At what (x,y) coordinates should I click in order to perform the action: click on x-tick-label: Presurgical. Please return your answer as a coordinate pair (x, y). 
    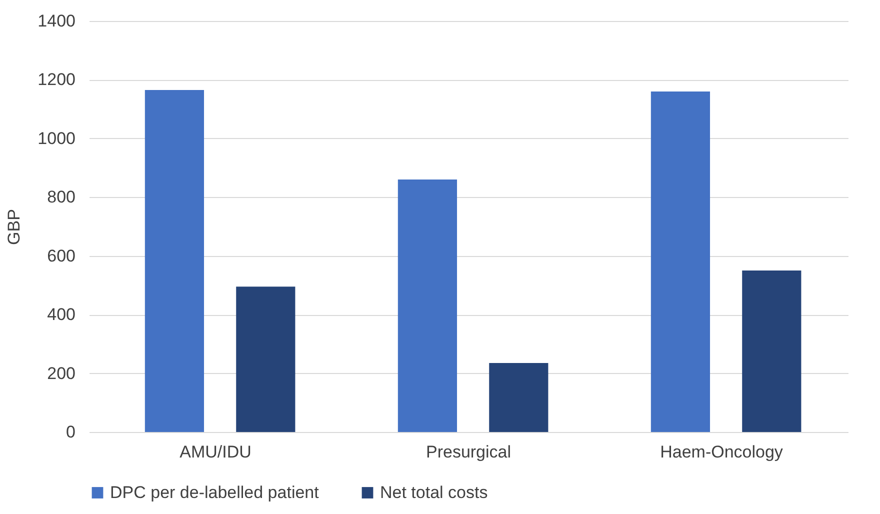
    Looking at the image, I should click on (469, 452).